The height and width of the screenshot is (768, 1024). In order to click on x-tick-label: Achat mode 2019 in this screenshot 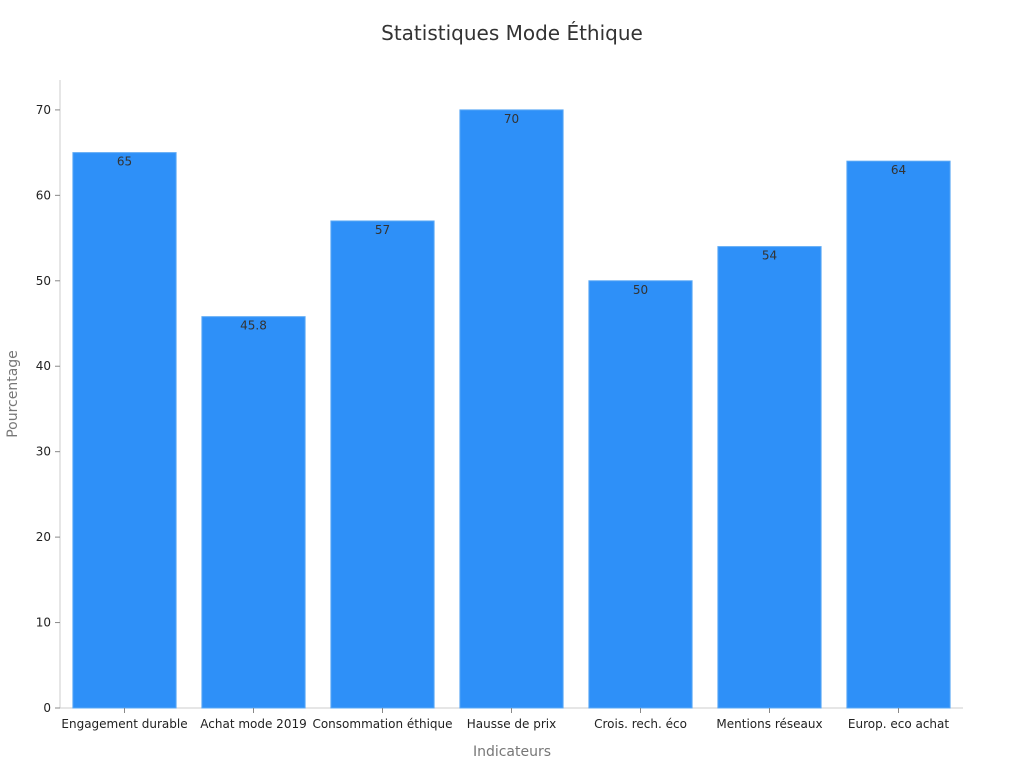, I will do `click(253, 724)`.